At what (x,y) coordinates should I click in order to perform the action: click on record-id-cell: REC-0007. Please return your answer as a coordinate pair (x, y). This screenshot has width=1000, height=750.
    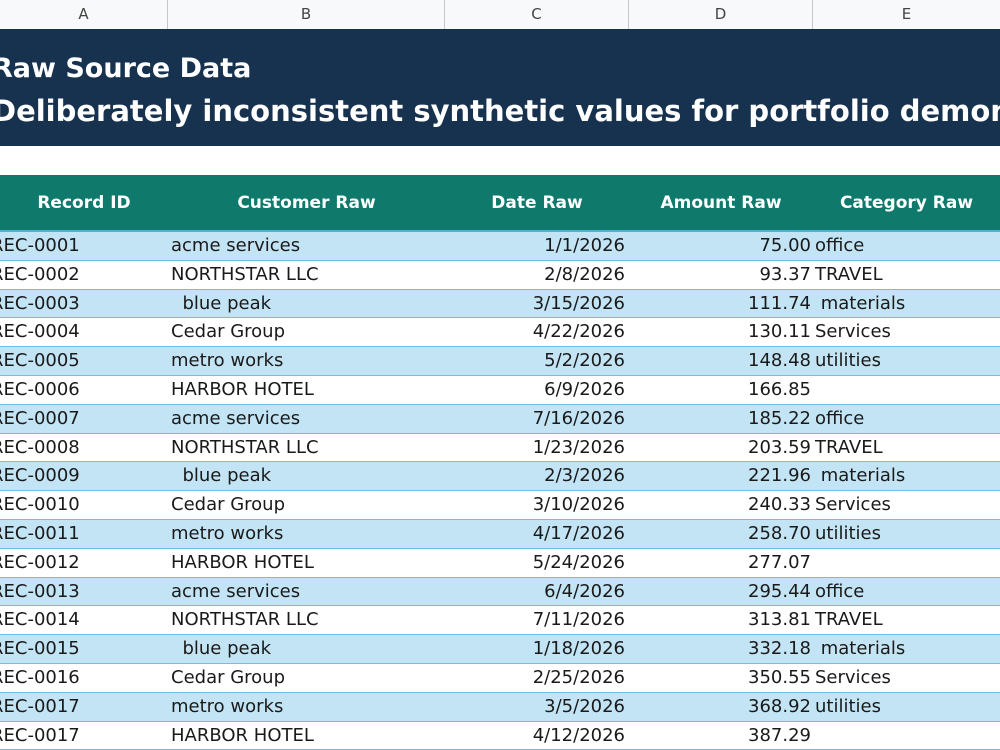
    Looking at the image, I should click on (40, 418).